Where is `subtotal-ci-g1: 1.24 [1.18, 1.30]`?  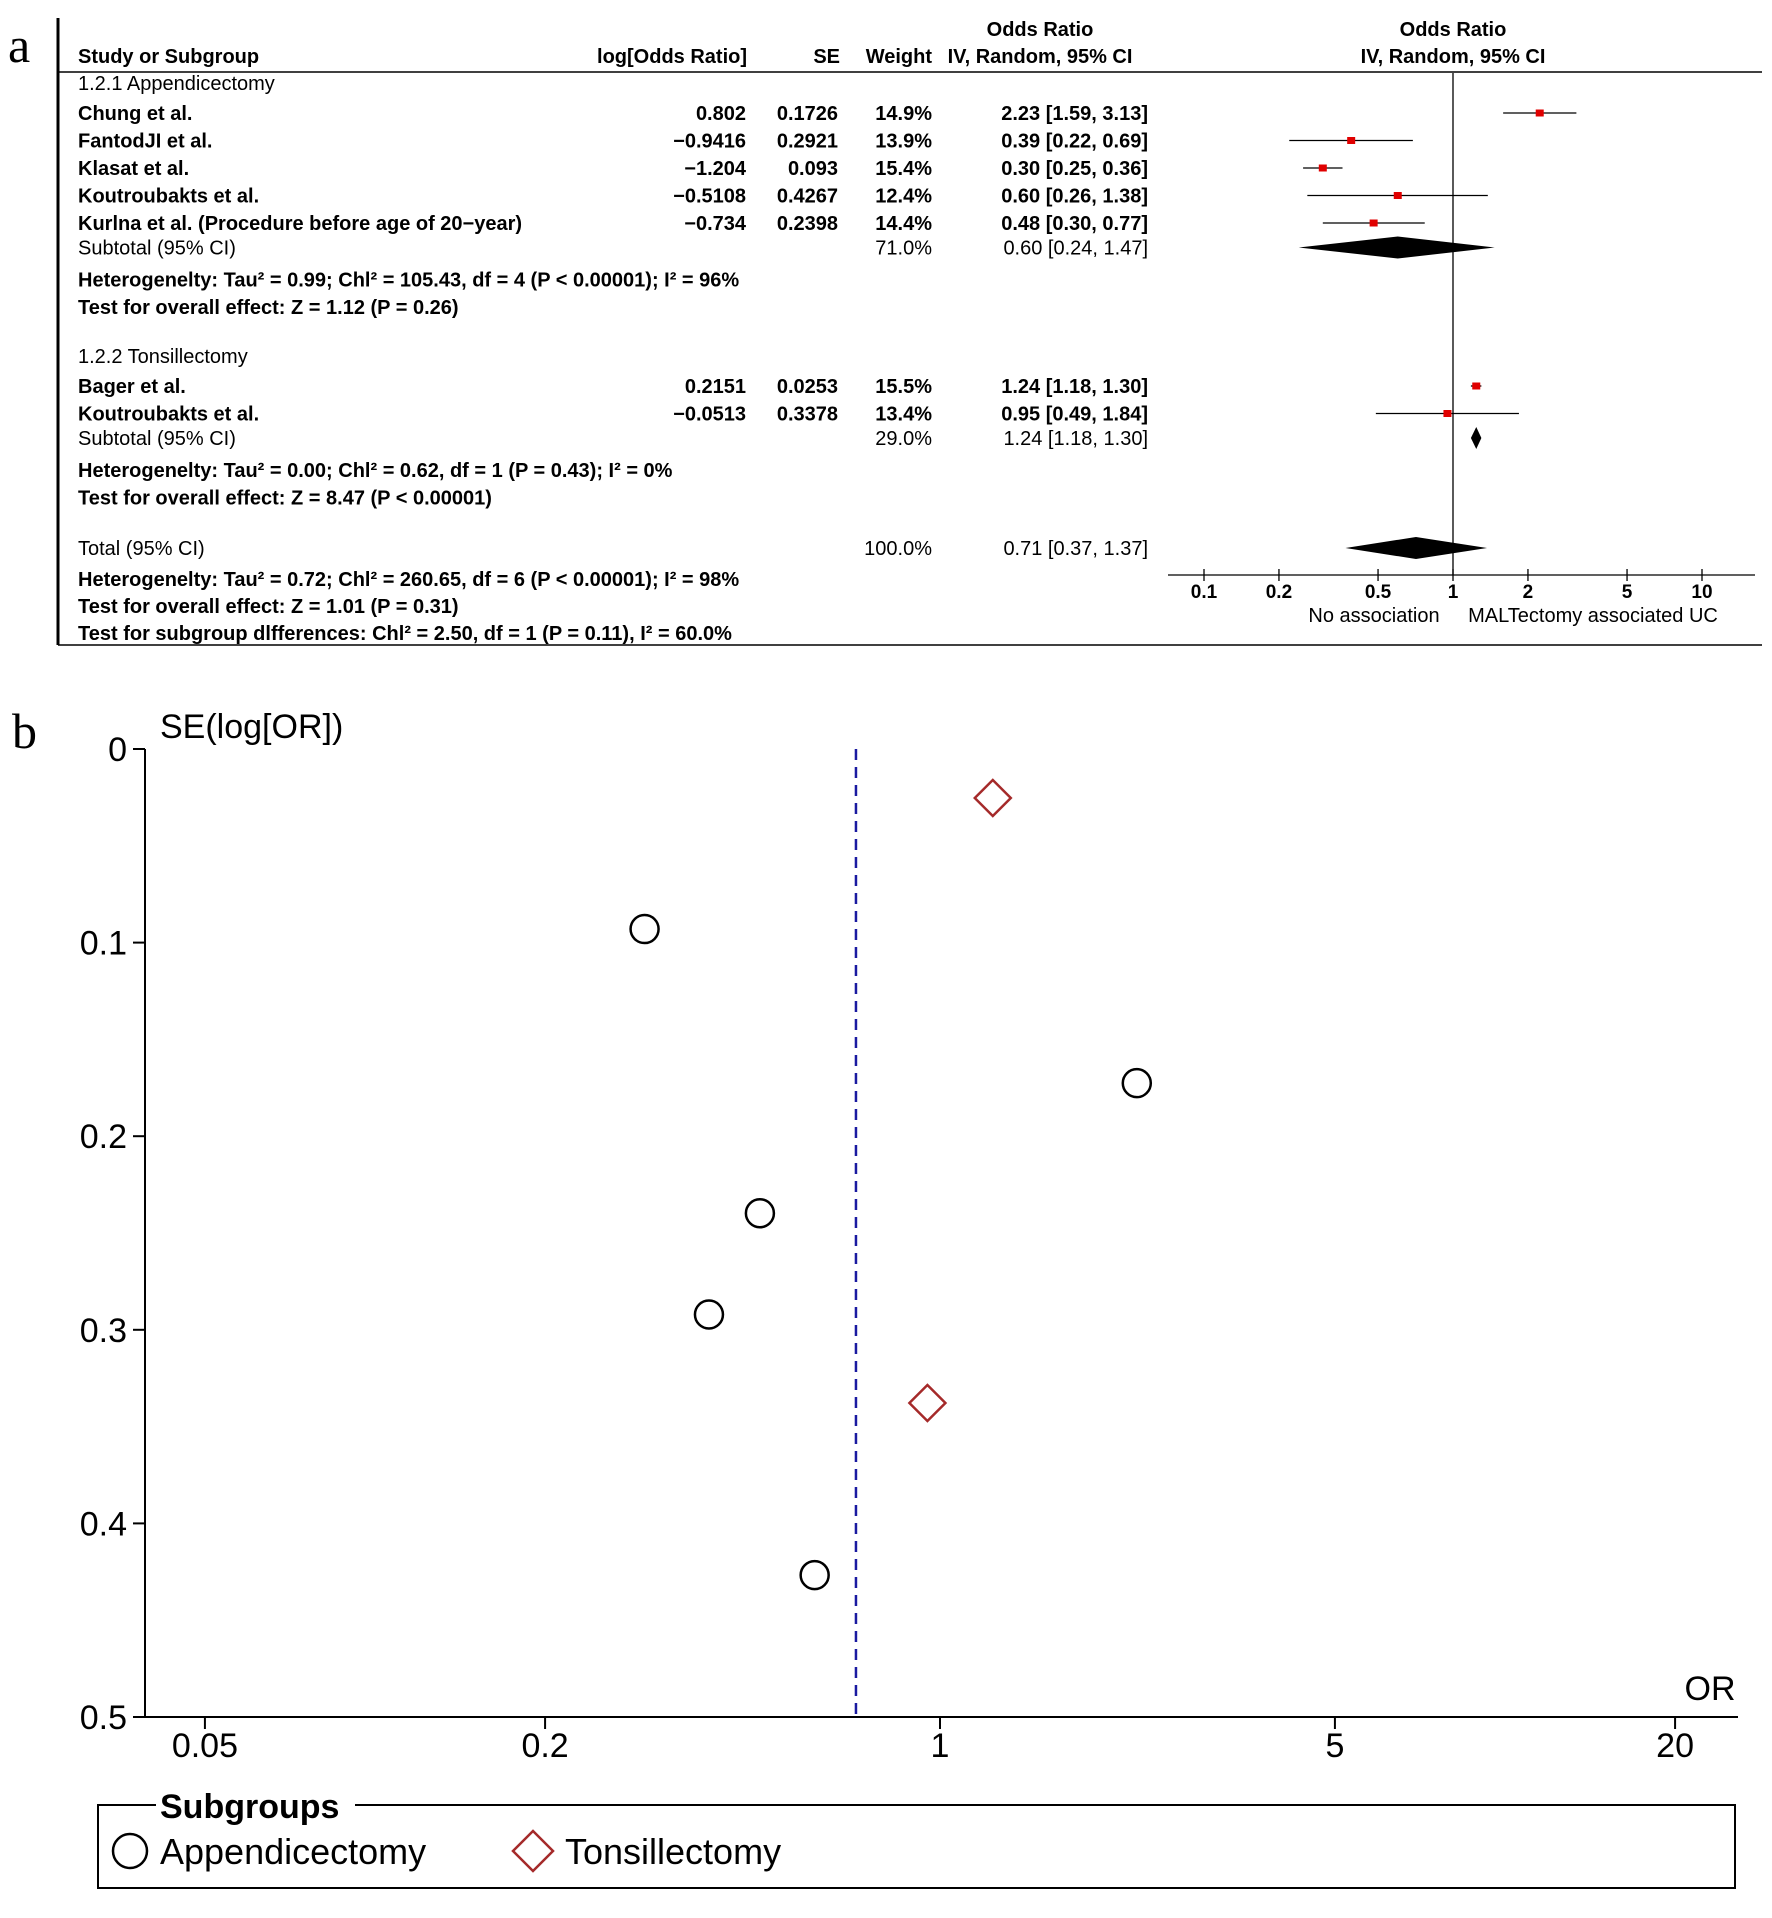
subtotal-ci-g1: 1.24 [1.18, 1.30] is located at coordinates (1075, 439).